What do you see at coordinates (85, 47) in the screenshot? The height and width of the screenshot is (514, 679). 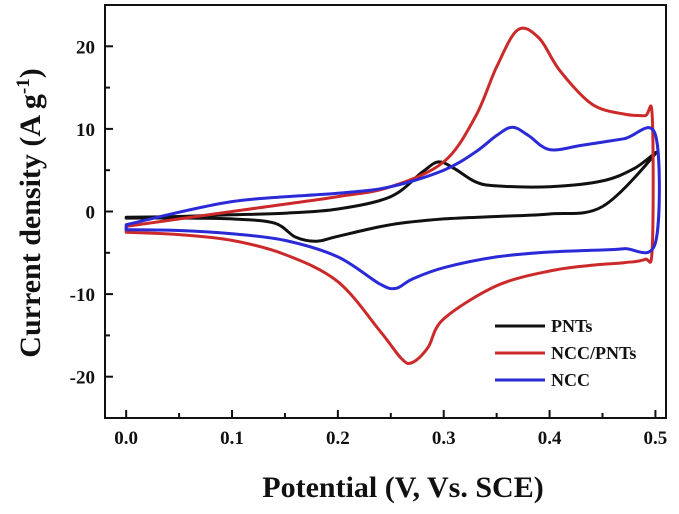 I see `y-tick-label: 20` at bounding box center [85, 47].